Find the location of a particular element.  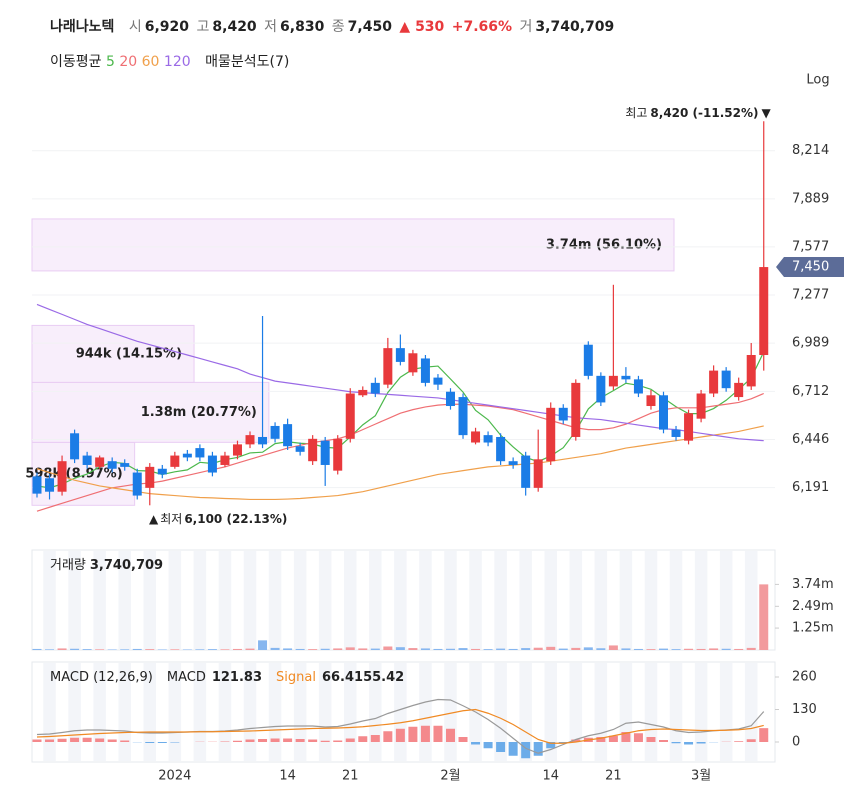

macd-legend-name: Signal is located at coordinates (296, 677).